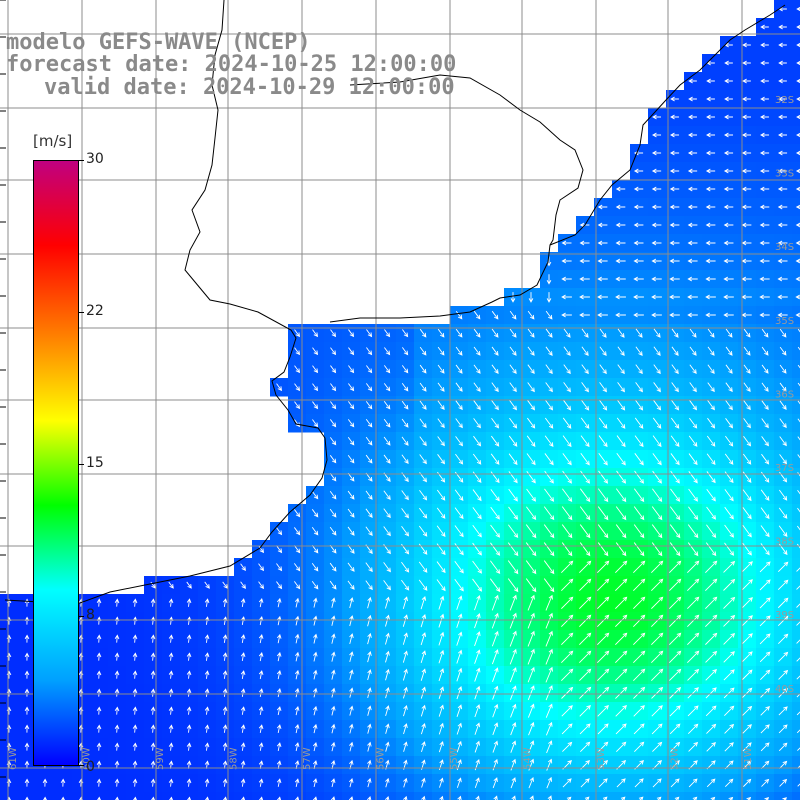  What do you see at coordinates (95, 463) in the screenshot?
I see `colorbar-tick: 15` at bounding box center [95, 463].